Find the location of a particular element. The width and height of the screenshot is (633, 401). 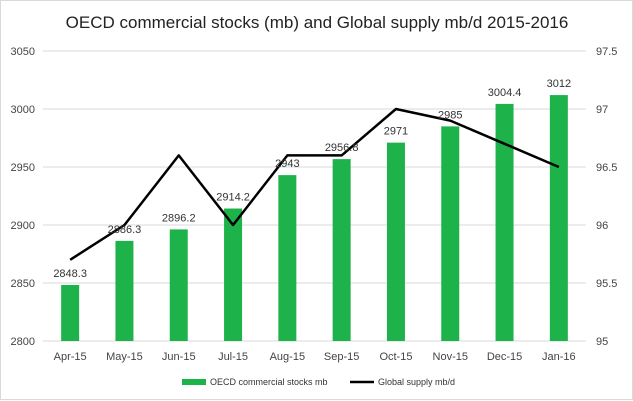

x-tick-label: Nov-15 is located at coordinates (450, 357).